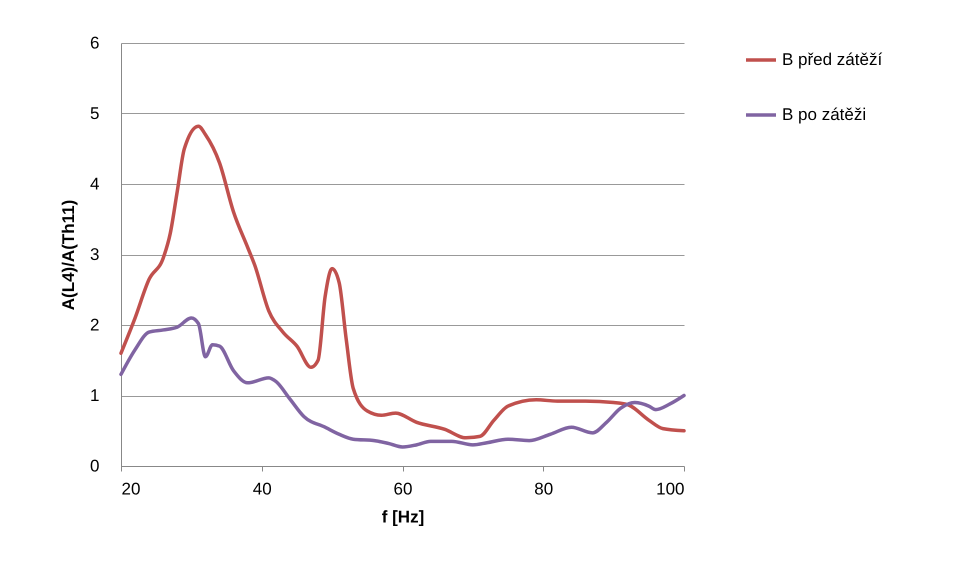 This screenshot has height=582, width=958. Describe the element at coordinates (670, 489) in the screenshot. I see `x-tick-label: 100` at that location.